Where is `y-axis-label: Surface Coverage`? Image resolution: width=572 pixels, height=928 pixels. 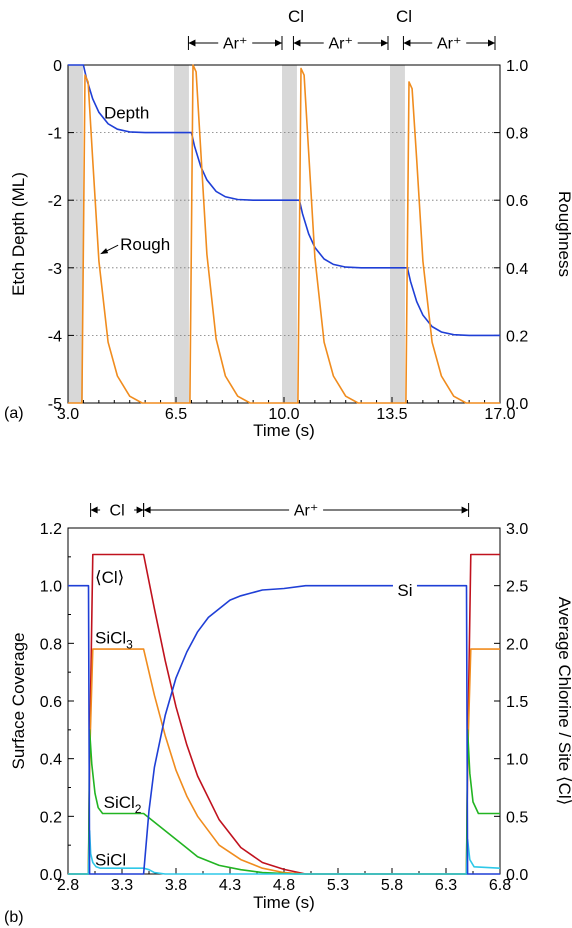 y-axis-label: Surface Coverage is located at coordinates (18, 700).